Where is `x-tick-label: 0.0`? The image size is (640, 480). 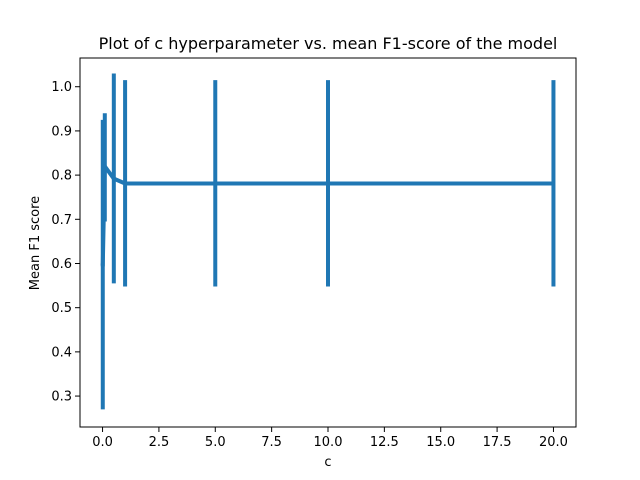
x-tick-label: 0.0 is located at coordinates (102, 442).